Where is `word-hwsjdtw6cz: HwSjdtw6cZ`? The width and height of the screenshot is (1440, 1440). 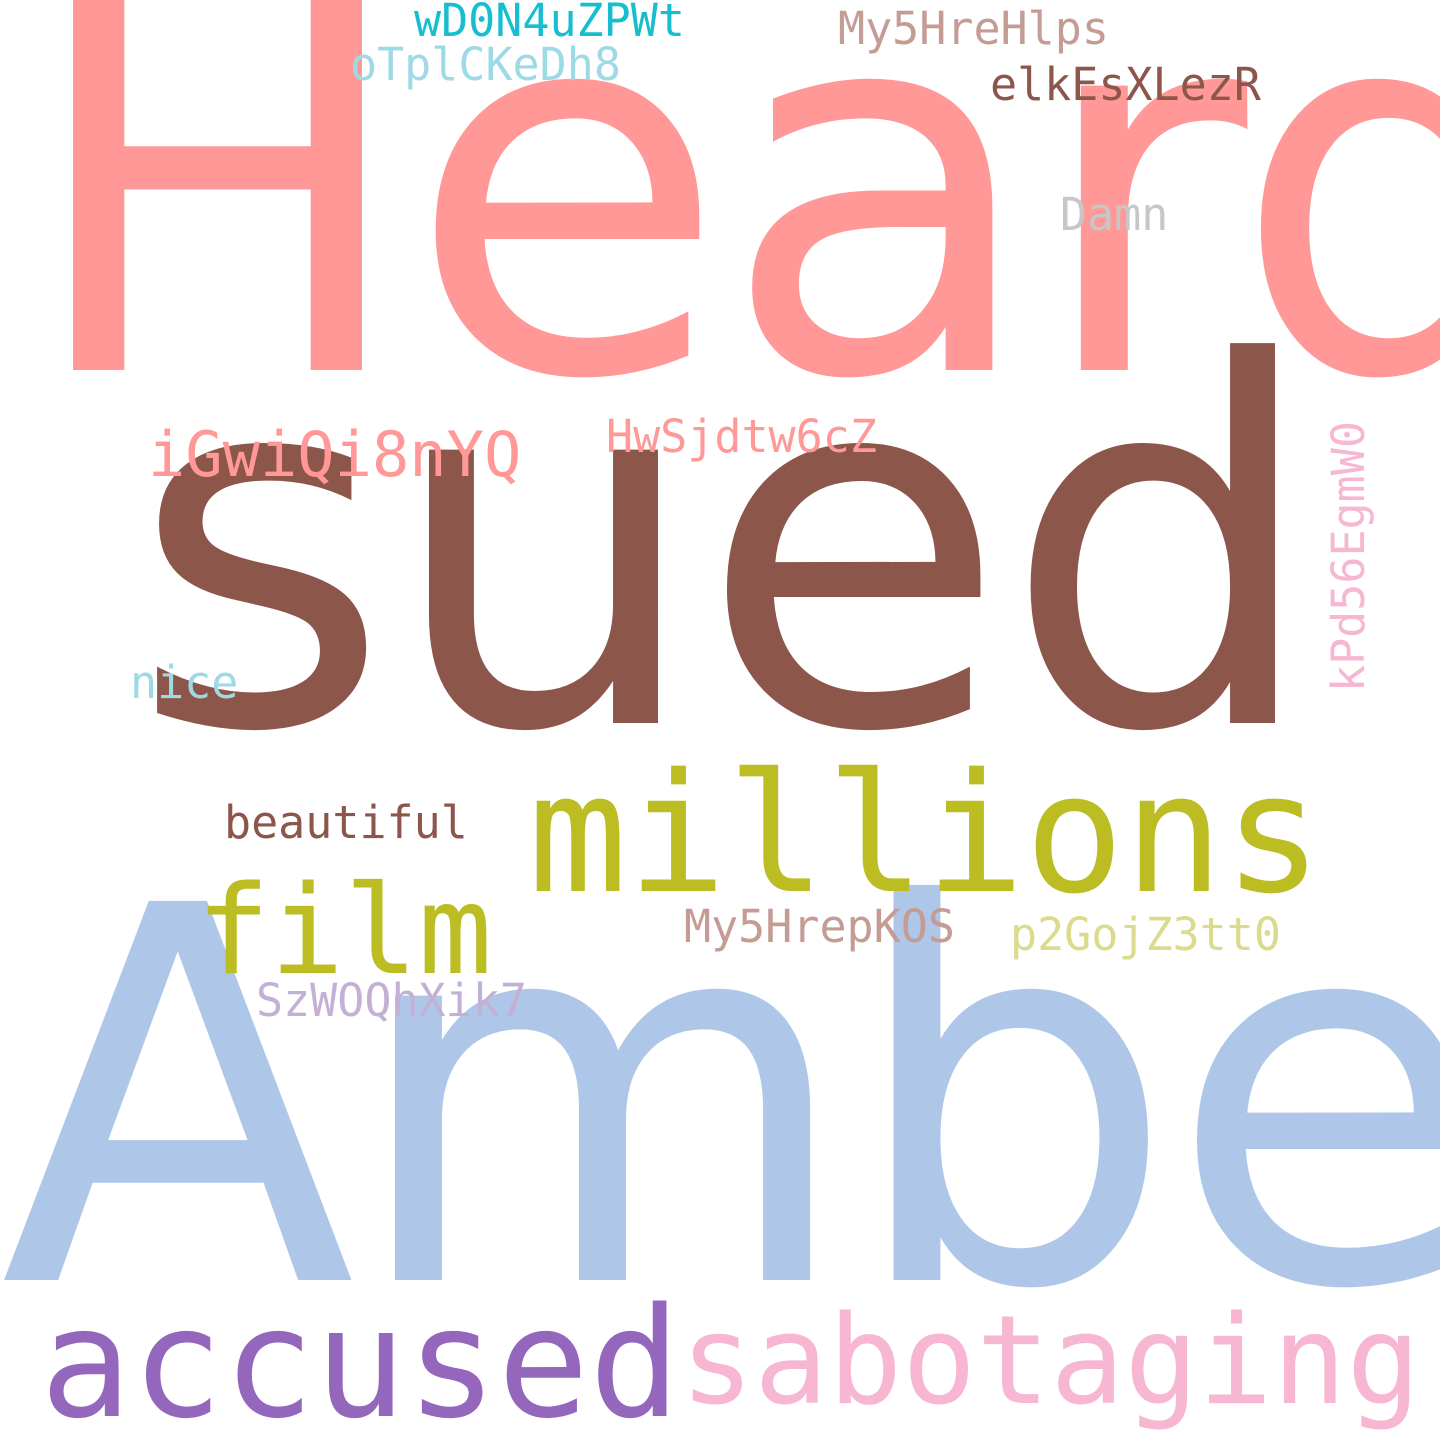
word-hwsjdtw6cz: HwSjdtw6cZ is located at coordinates (741, 436).